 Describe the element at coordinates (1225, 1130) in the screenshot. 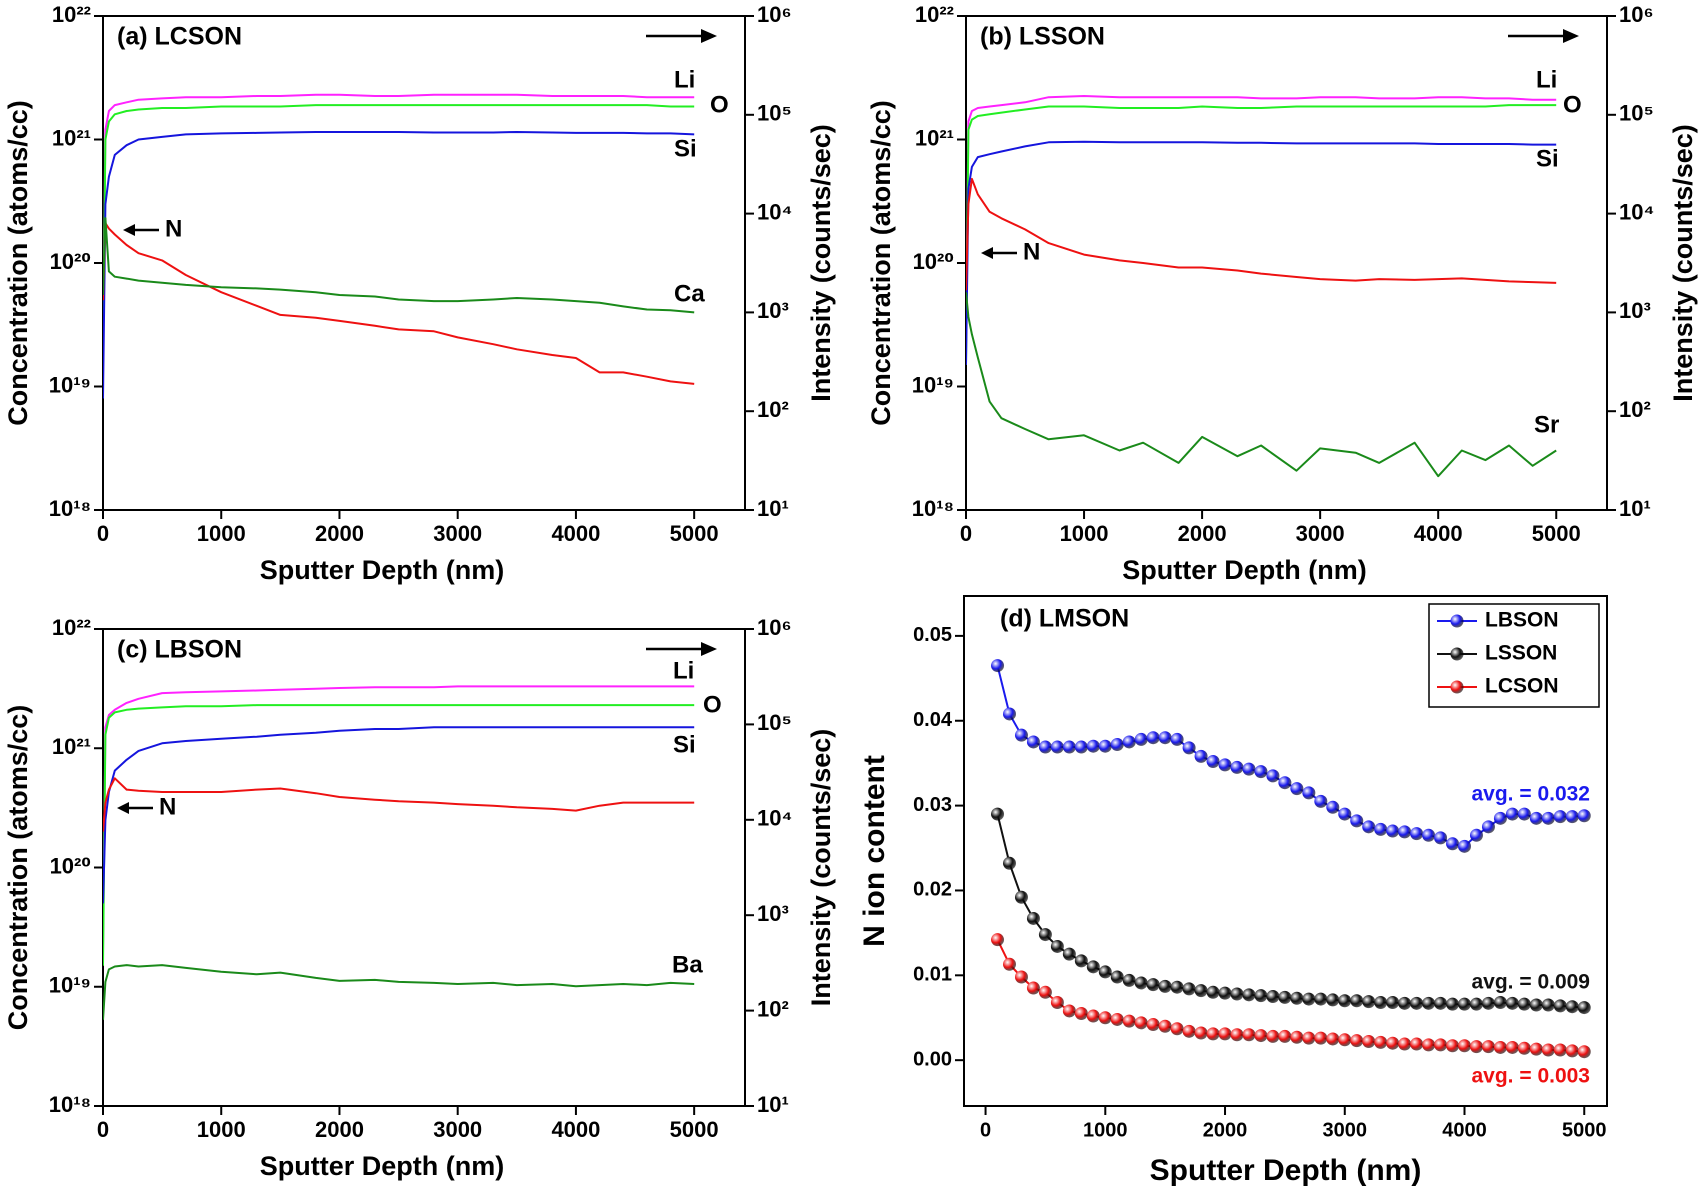

I see `x-tick-label: 2000` at that location.